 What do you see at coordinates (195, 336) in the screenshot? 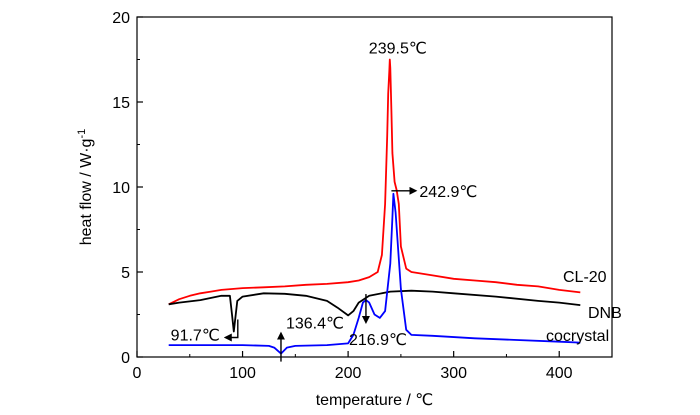
I see `annotation-label: 91.7℃` at bounding box center [195, 336].